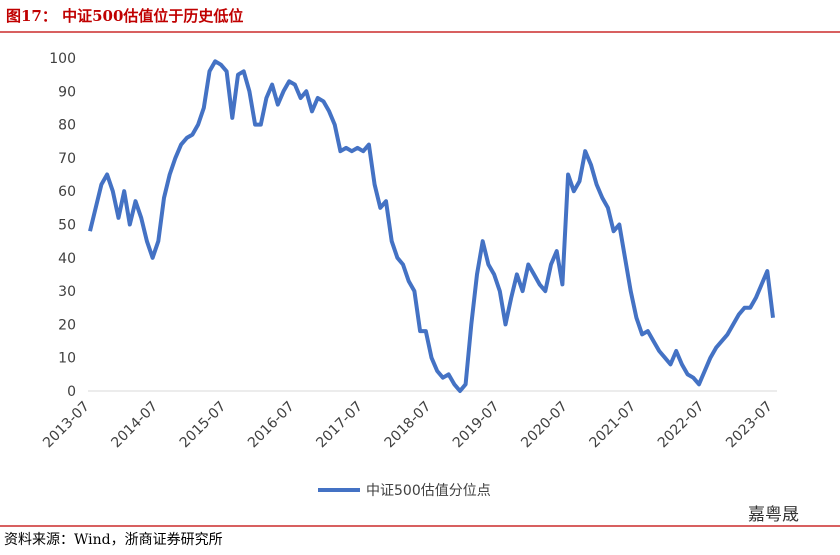 This screenshot has height=555, width=840. Describe the element at coordinates (66, 425) in the screenshot. I see `x-tick-label: 2013-07` at that location.